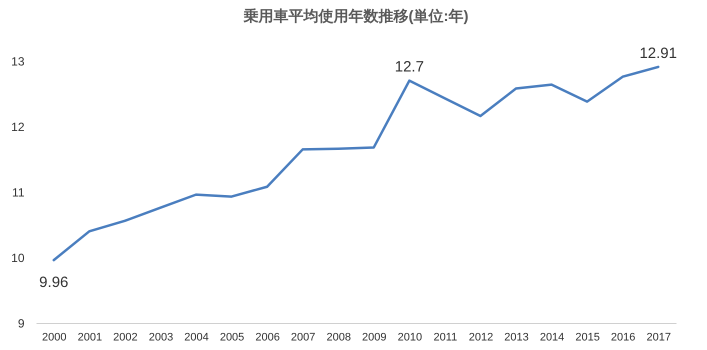 The image size is (707, 350). Describe the element at coordinates (303, 338) in the screenshot. I see `x-tick-label: 2007` at that location.